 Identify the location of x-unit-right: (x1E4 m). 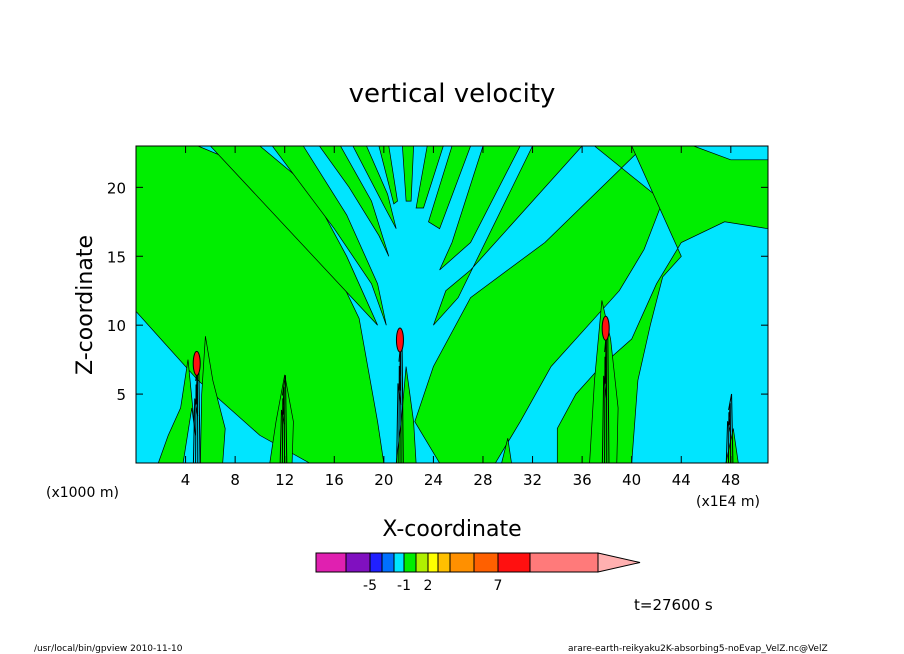
(728, 502).